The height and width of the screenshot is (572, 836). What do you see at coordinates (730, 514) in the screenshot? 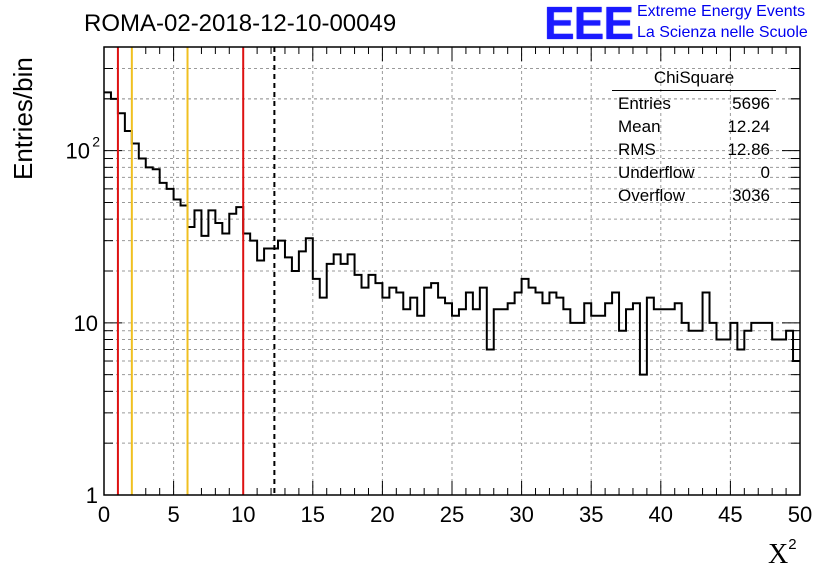
I see `x-tick-label: 45` at bounding box center [730, 514].